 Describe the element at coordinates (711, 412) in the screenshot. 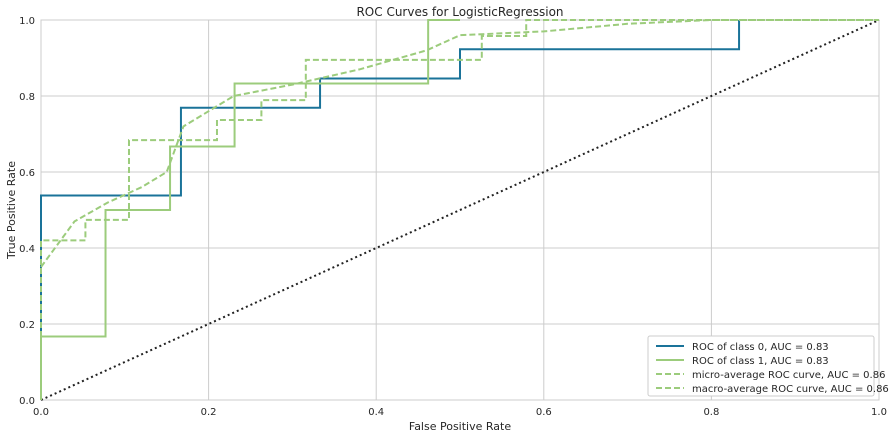

I see `x-tick-label: 0.8` at that location.